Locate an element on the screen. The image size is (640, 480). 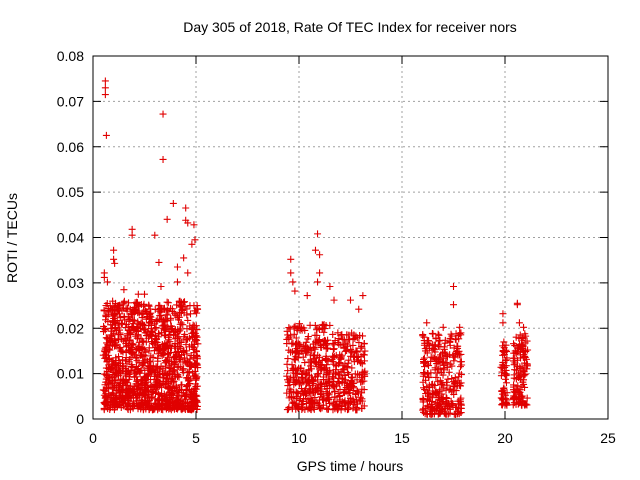
x-tick-label: 25 is located at coordinates (608, 438).